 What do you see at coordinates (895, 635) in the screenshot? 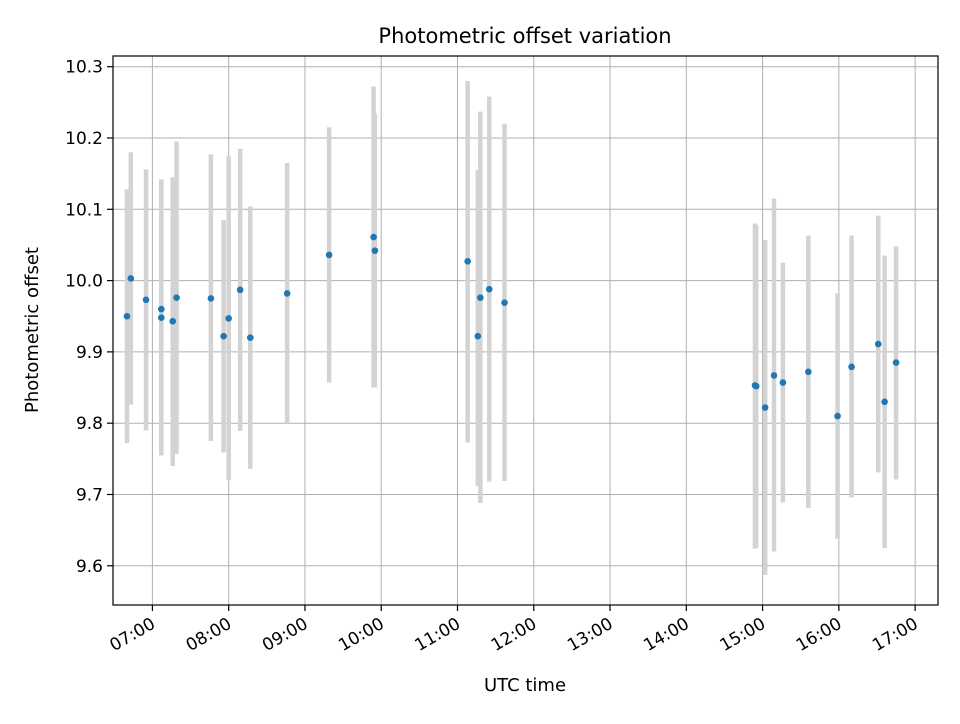
I see `x-tick-label: 17:00` at bounding box center [895, 635].